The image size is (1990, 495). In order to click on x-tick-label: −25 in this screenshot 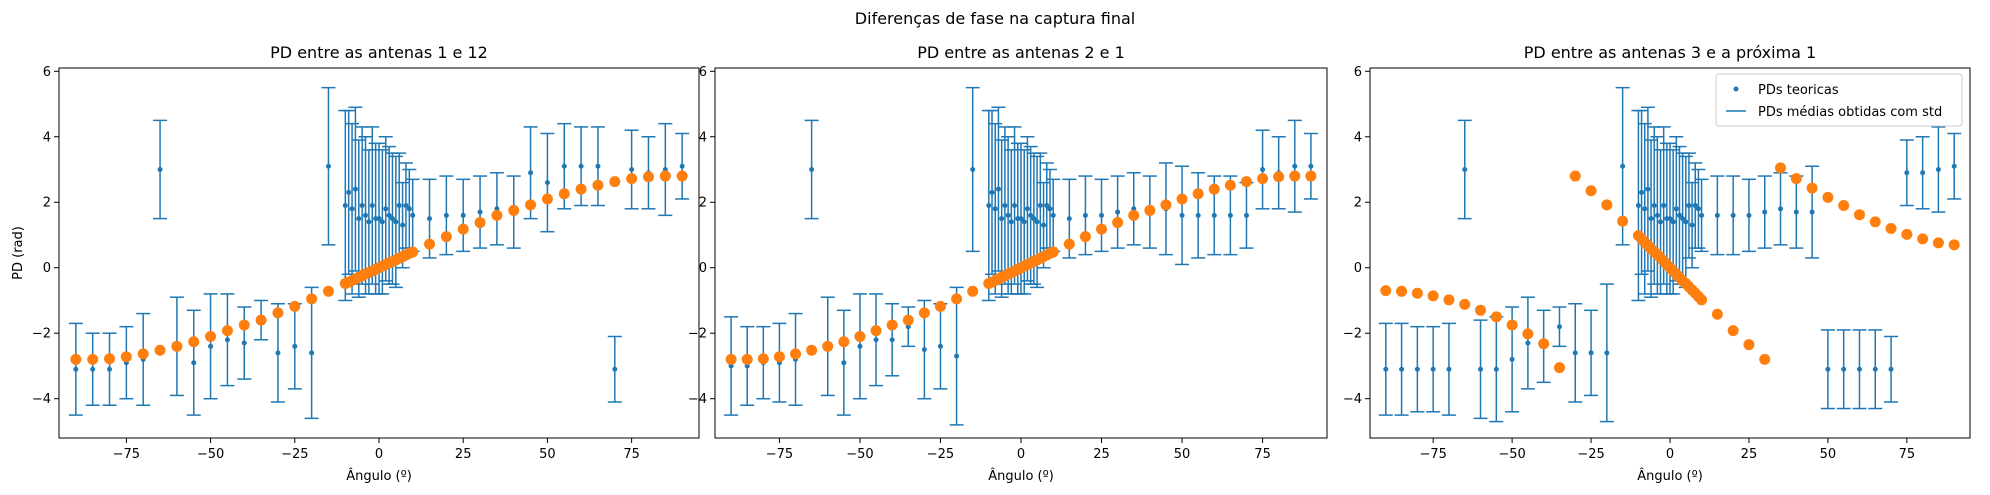, I will do `click(940, 454)`.